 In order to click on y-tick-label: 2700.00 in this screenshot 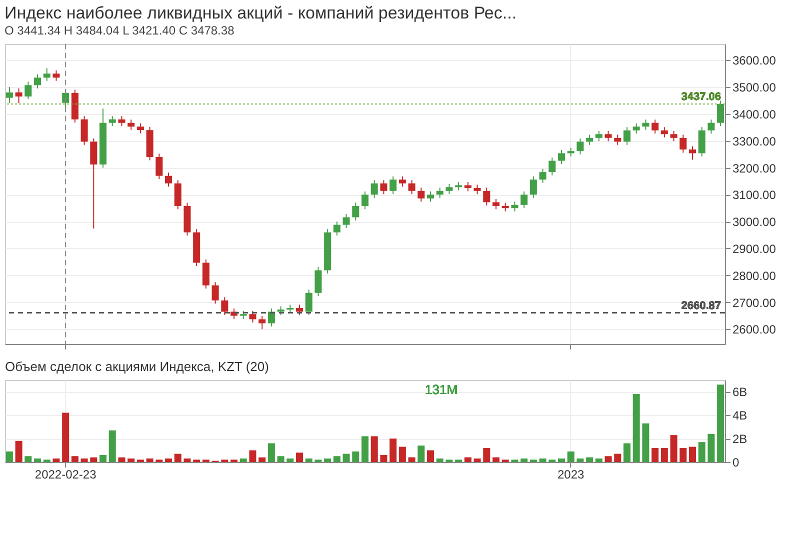, I will do `click(754, 303)`.